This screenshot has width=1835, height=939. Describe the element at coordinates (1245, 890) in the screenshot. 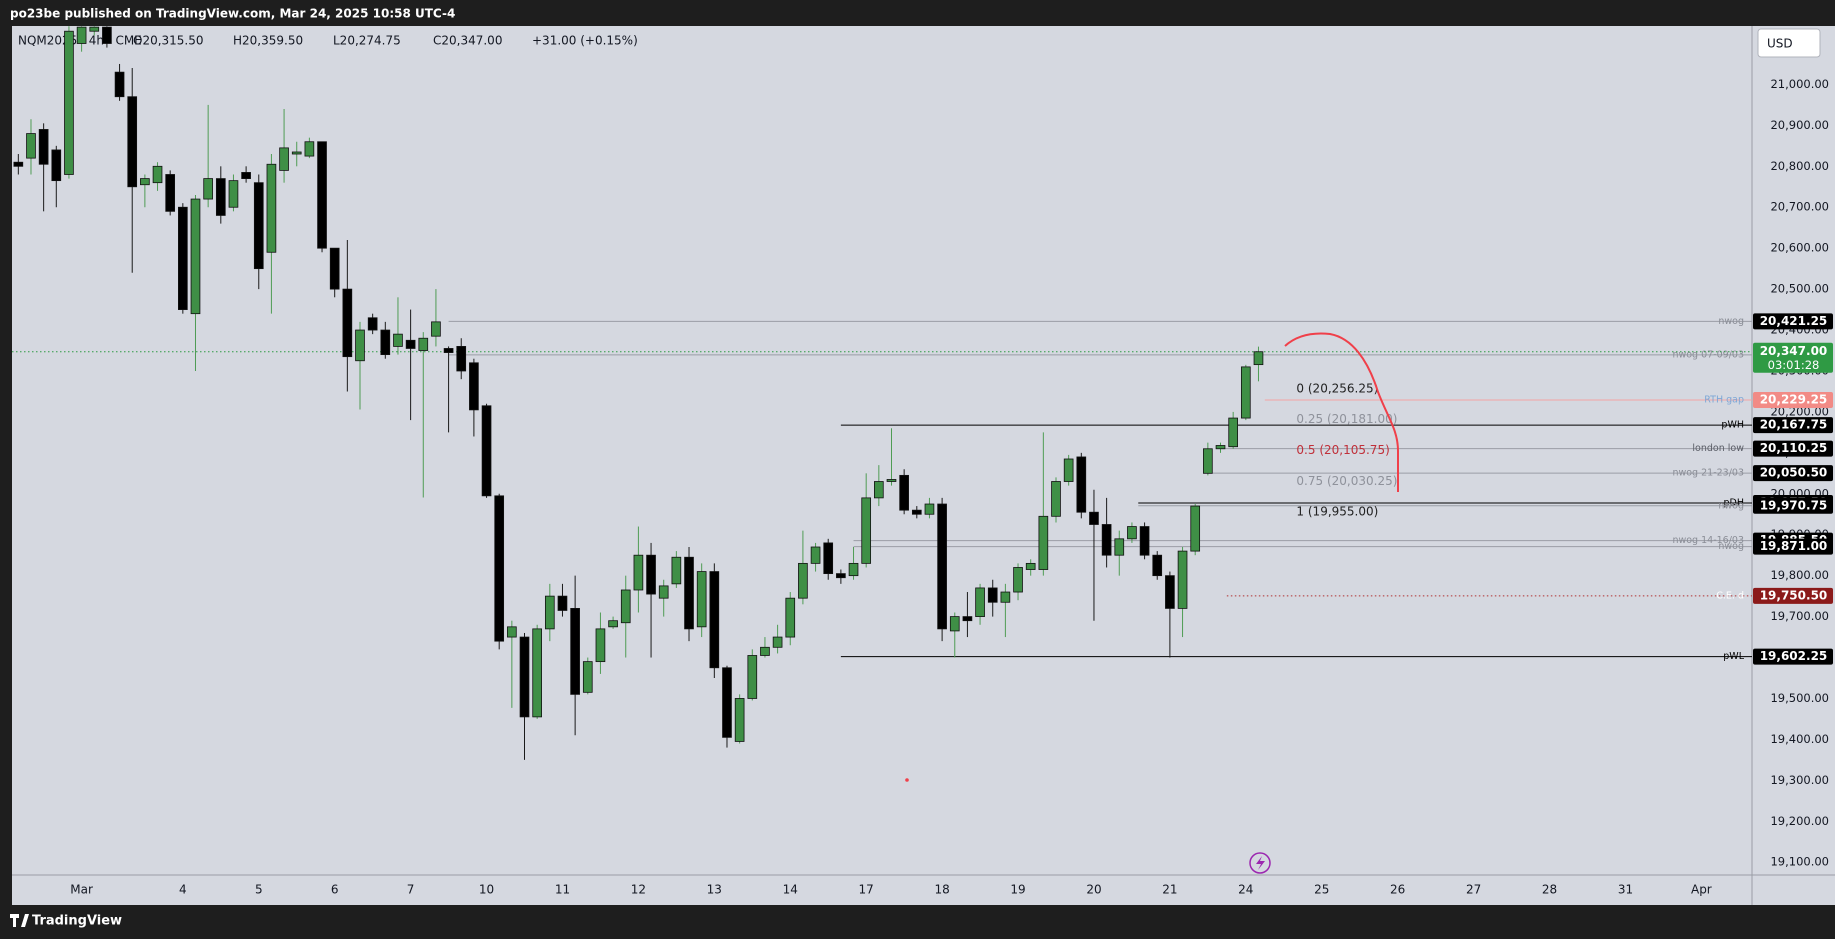

I see `x-tick-label: 24` at that location.